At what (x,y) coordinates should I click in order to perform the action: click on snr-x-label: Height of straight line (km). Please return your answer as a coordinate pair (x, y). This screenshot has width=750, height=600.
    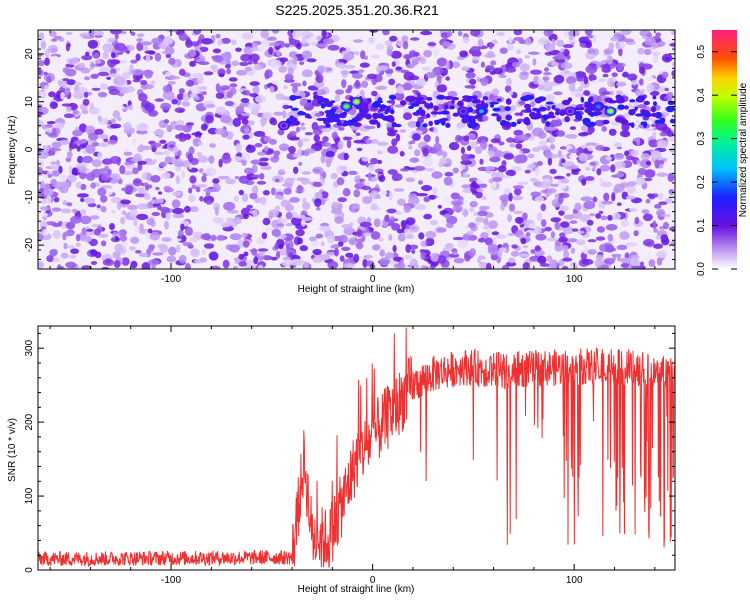
    Looking at the image, I should click on (356, 589).